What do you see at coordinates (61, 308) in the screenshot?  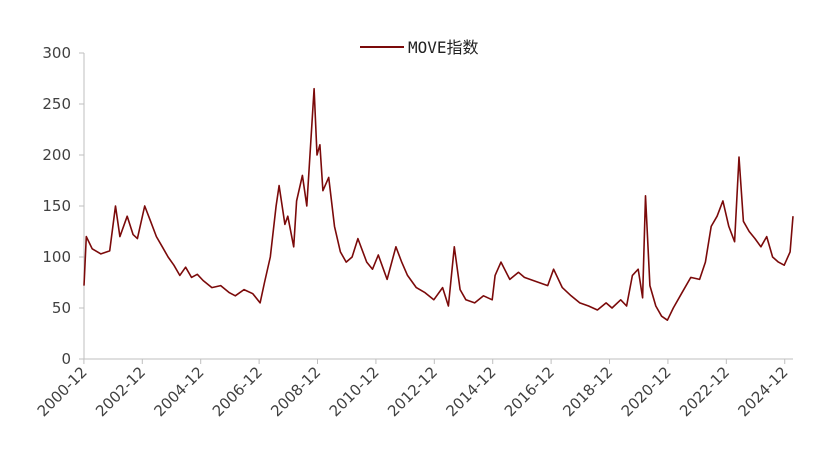 I see `y-tick-label: 50` at bounding box center [61, 308].